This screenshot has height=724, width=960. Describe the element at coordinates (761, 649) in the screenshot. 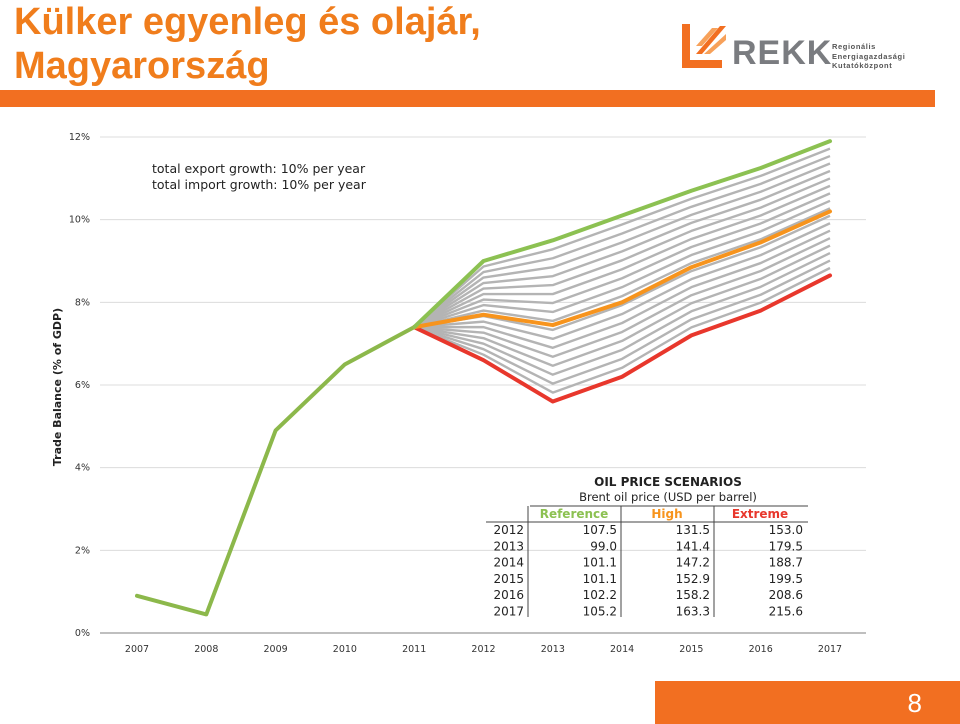

I see `x-tick-label: 2016` at that location.